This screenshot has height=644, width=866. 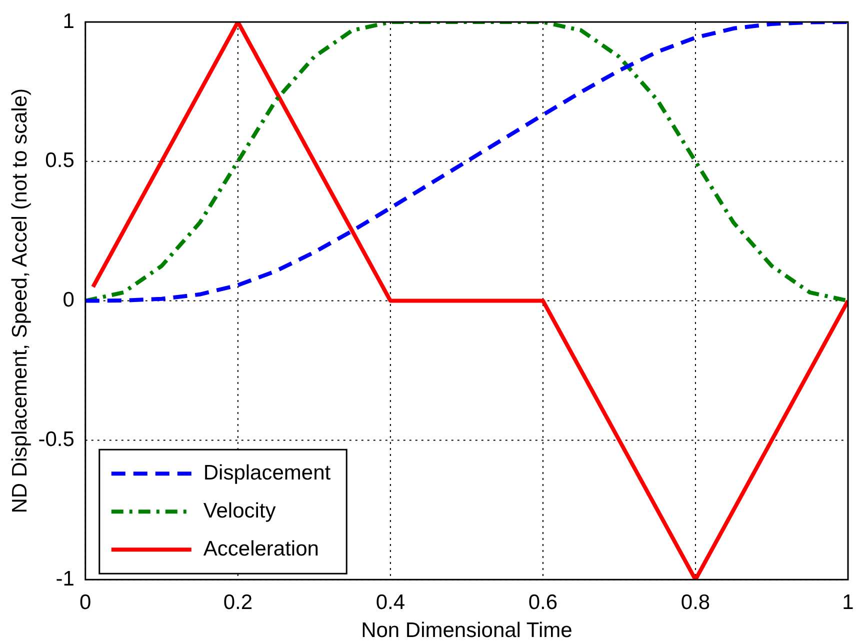 What do you see at coordinates (261, 548) in the screenshot?
I see `legend-label: Acceleration` at bounding box center [261, 548].